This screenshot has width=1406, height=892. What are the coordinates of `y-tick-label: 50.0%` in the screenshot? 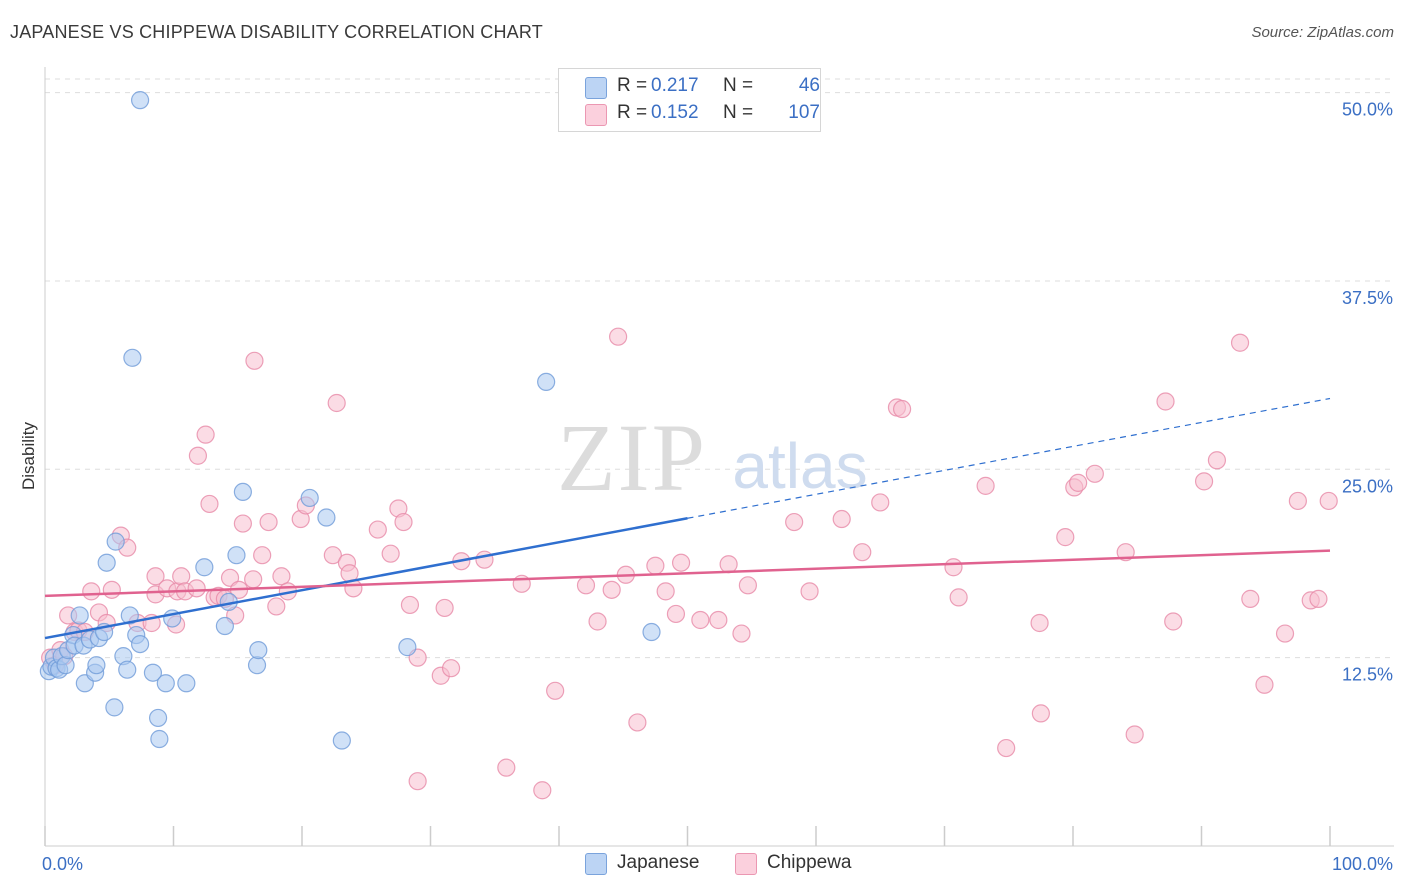 It's located at (1367, 110).